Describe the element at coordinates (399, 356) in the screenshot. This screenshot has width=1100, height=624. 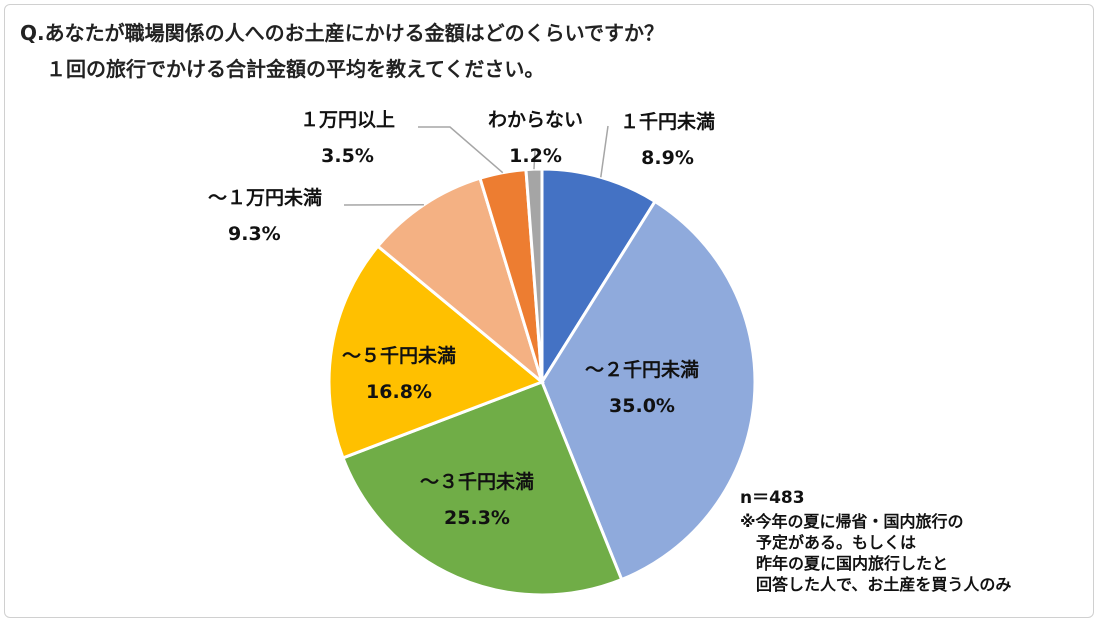
I see `slice-name: ～５千円未満` at that location.